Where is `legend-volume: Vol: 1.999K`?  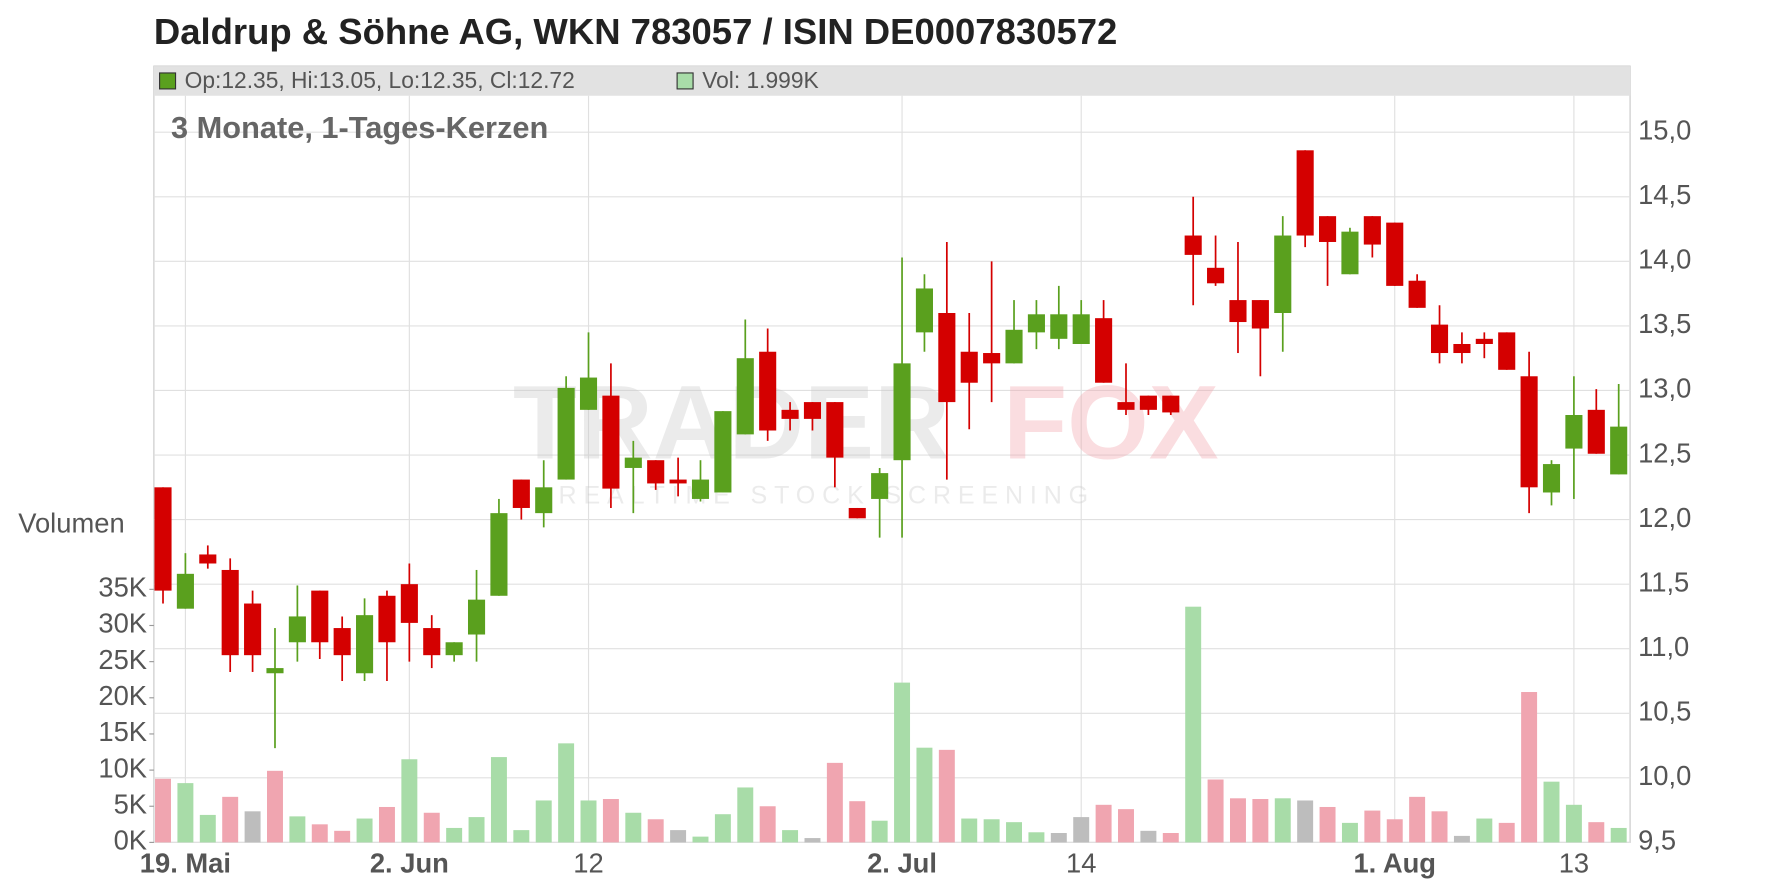
legend-volume: Vol: 1.999K is located at coordinates (760, 80).